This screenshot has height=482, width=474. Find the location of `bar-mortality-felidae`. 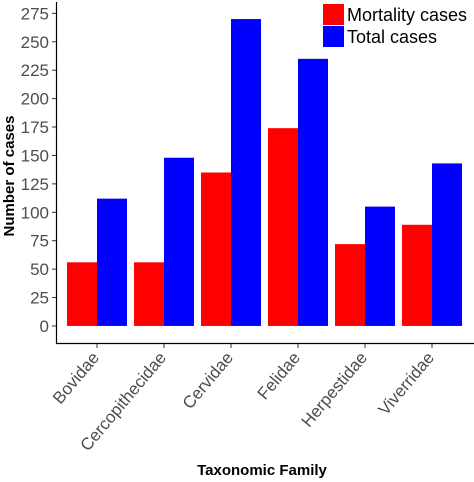

bar-mortality-felidae is located at coordinates (283, 227).